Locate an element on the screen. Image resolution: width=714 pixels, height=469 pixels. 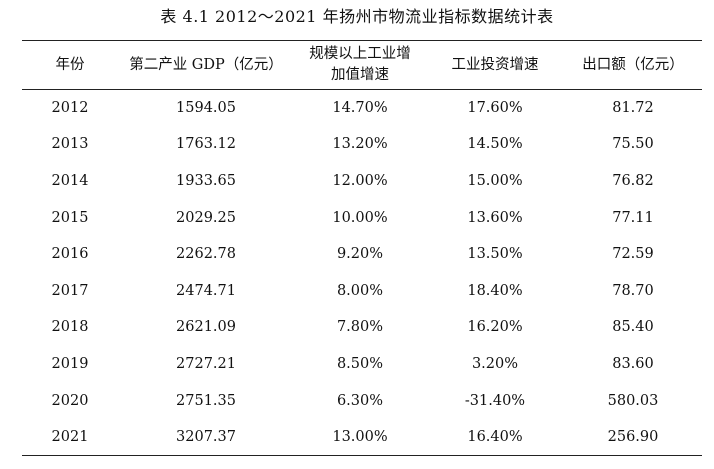
cell-gdp: 2621.09 is located at coordinates (206, 327).